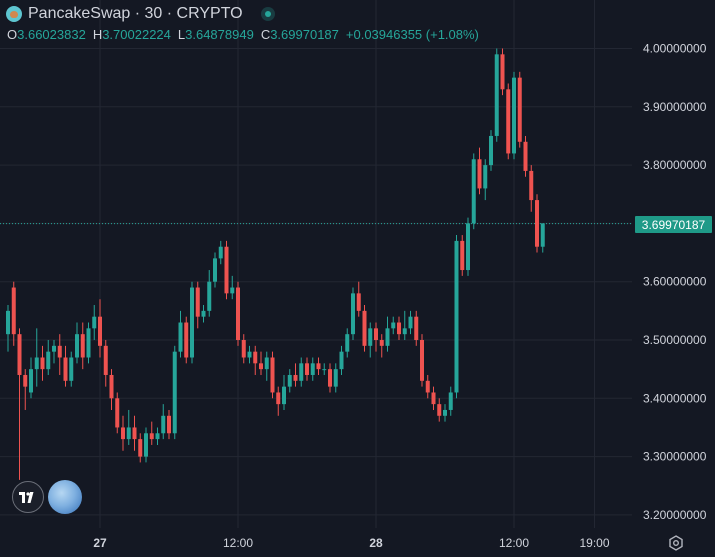 Image resolution: width=715 pixels, height=557 pixels. What do you see at coordinates (65, 497) in the screenshot?
I see `moon-icon` at bounding box center [65, 497].